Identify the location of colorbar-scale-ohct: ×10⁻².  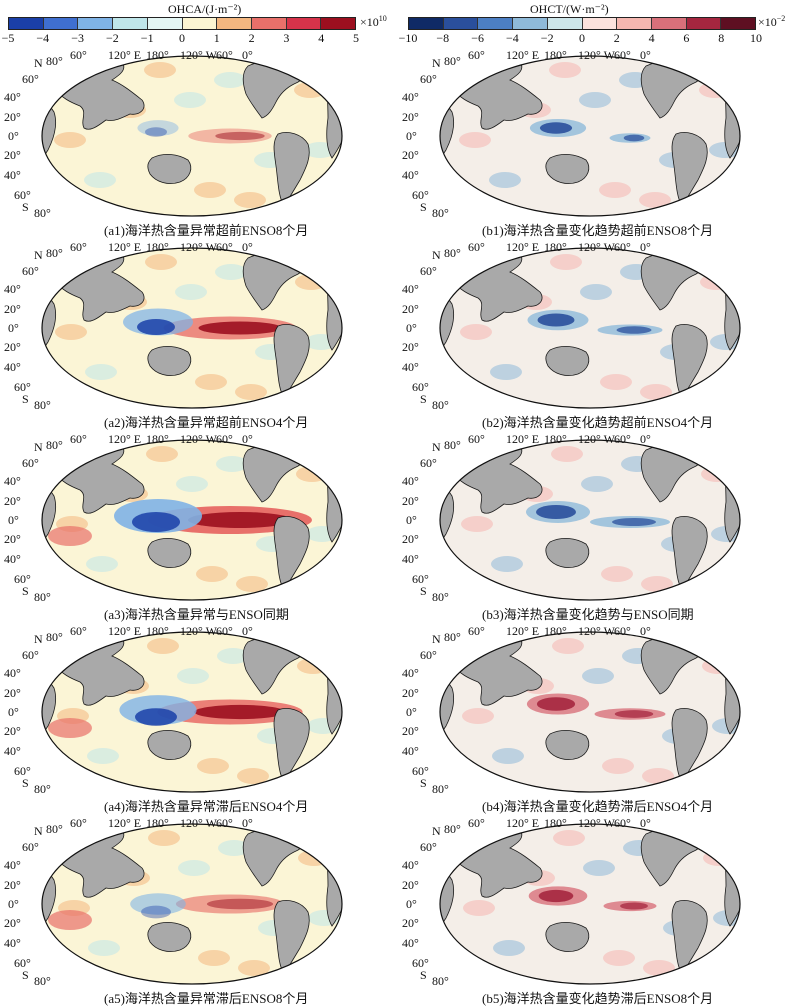
(772, 21).